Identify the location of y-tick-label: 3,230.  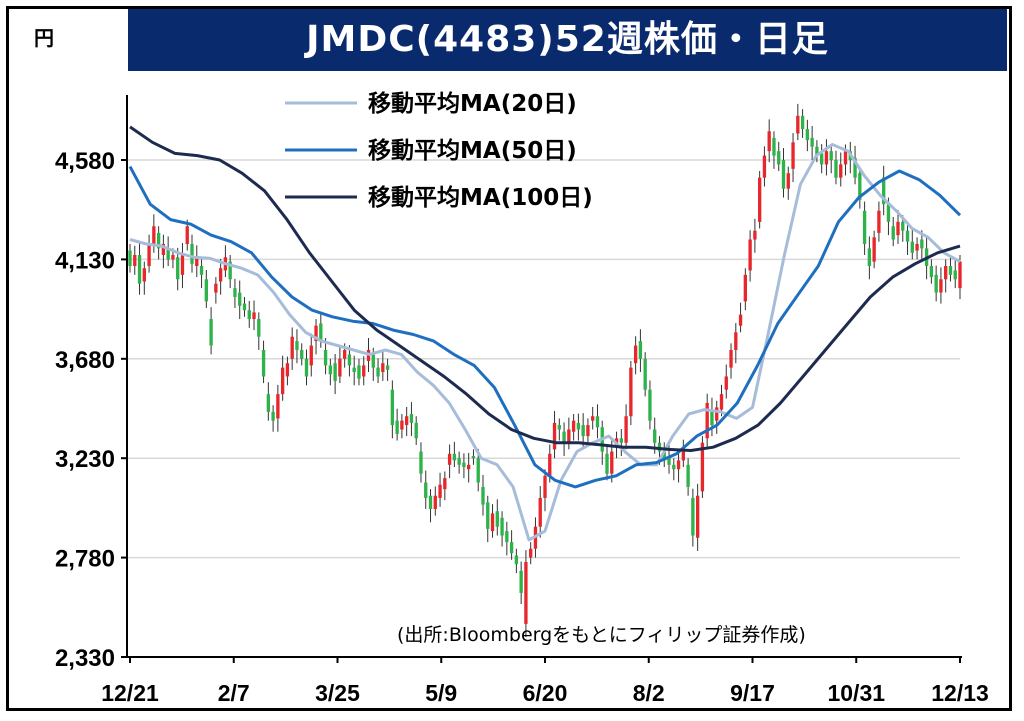
(85, 459).